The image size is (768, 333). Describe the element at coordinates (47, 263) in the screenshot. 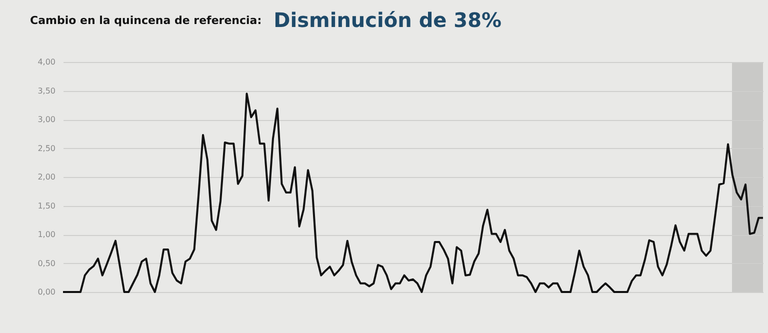

I see `y-tick-label: 0,50` at that location.